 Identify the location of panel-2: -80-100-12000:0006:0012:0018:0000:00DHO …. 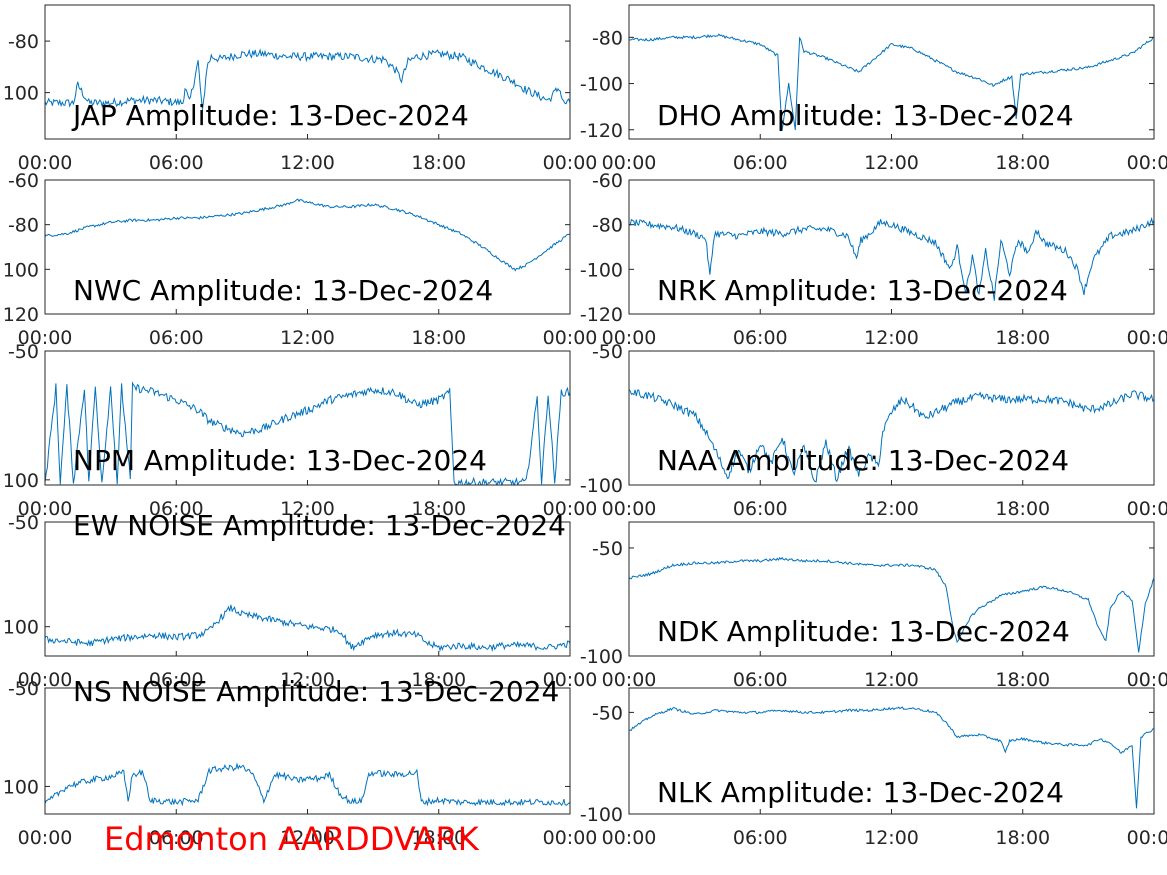
(873, 89).